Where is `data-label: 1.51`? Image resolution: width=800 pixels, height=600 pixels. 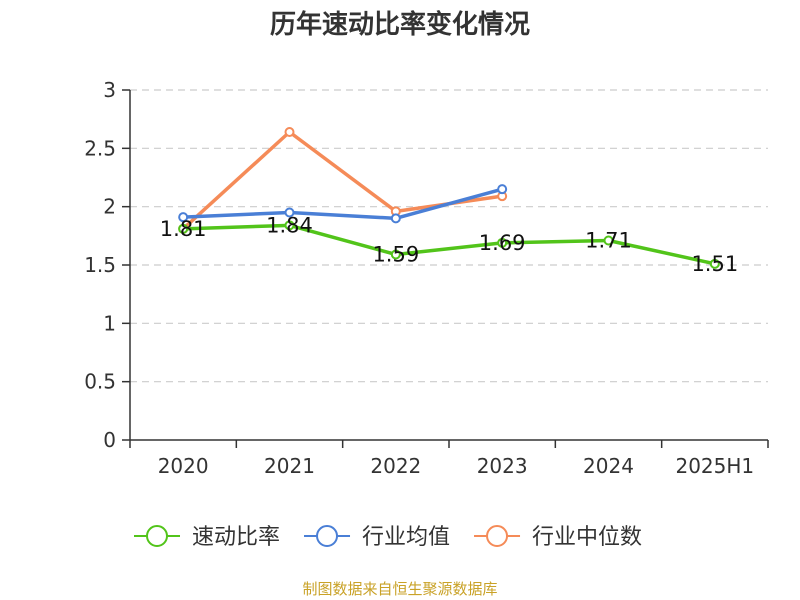 data-label: 1.51 is located at coordinates (714, 264).